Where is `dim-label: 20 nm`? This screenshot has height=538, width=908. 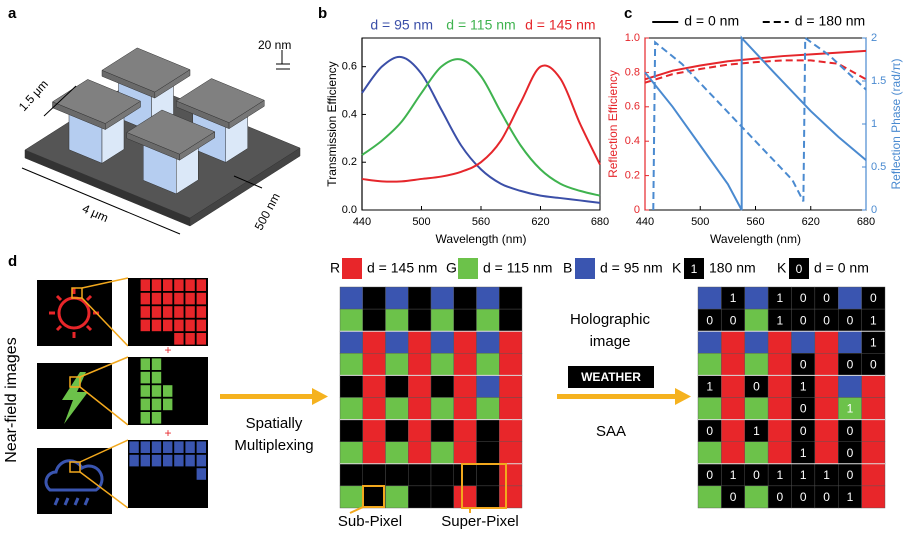
dim-label: 20 nm is located at coordinates (274, 45).